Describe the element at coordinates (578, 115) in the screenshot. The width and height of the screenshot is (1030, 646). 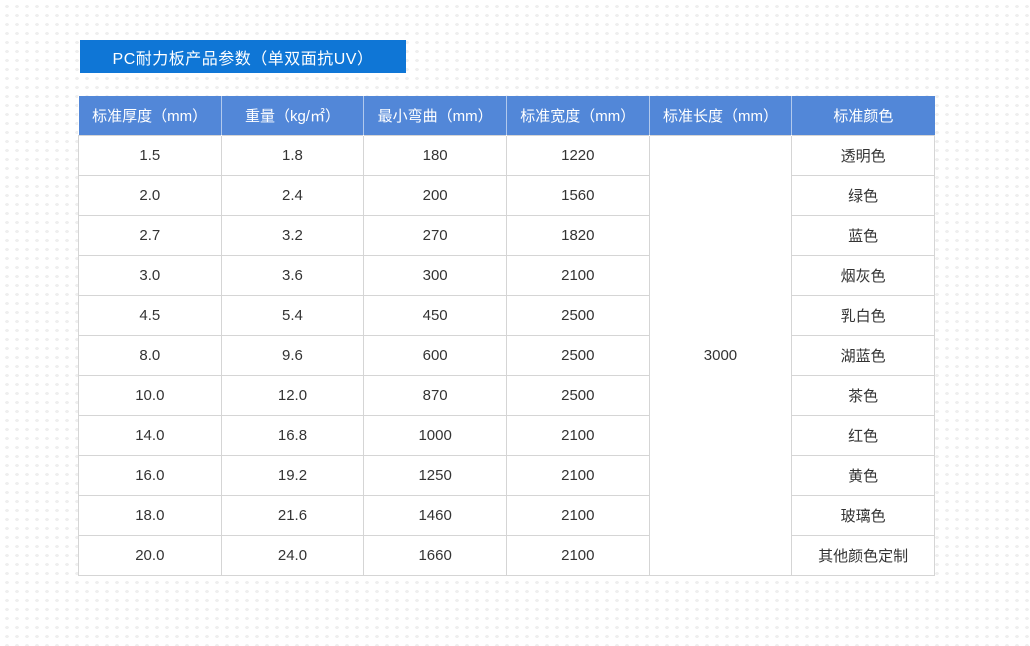
I see `column-header-width: 标准宽度（mm）` at that location.